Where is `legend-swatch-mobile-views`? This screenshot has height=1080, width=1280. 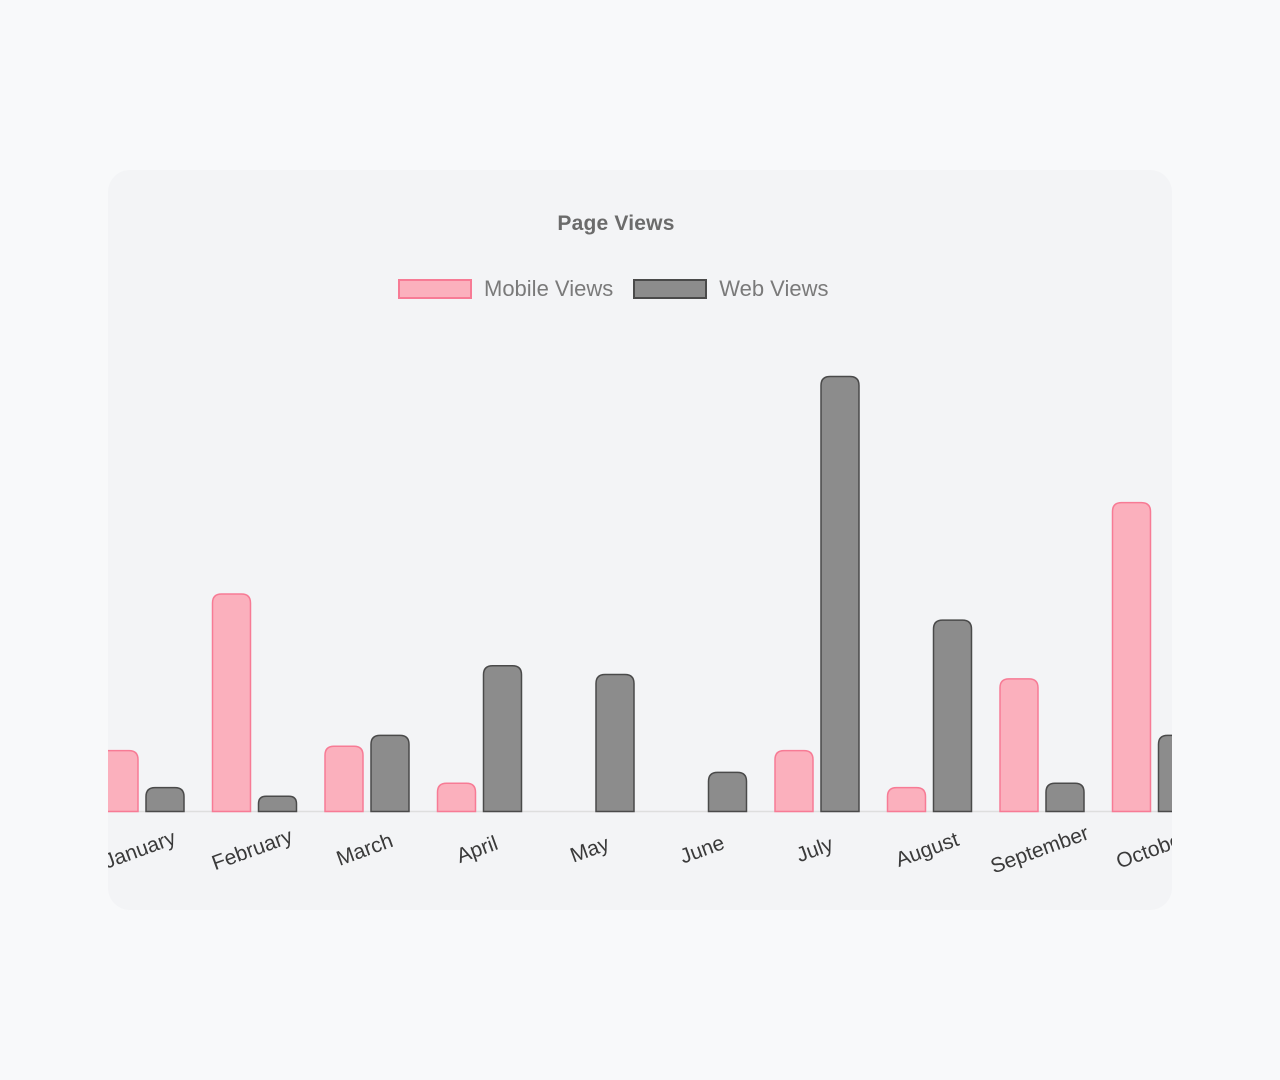
legend-swatch-mobile-views is located at coordinates (435, 289).